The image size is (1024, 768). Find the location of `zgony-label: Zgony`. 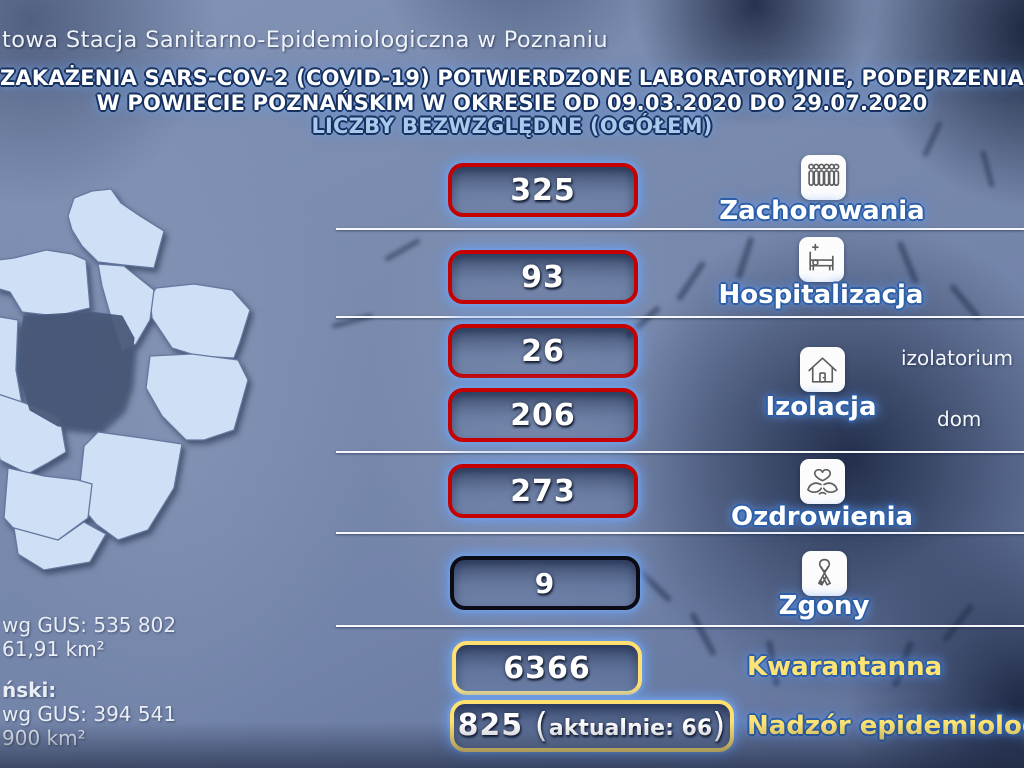

zgony-label: Zgony is located at coordinates (824, 606).